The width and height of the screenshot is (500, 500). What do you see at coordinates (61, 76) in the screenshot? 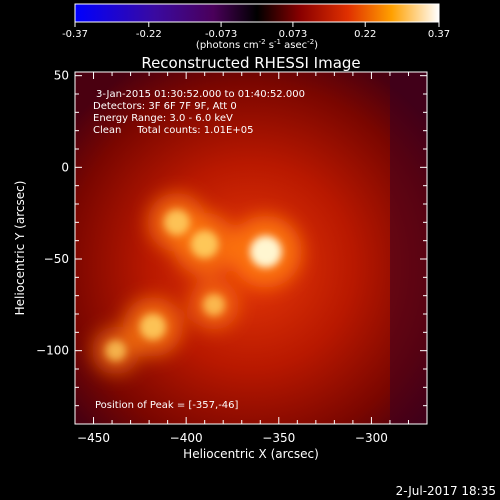
I see `y-tick-label: 50` at bounding box center [61, 76].